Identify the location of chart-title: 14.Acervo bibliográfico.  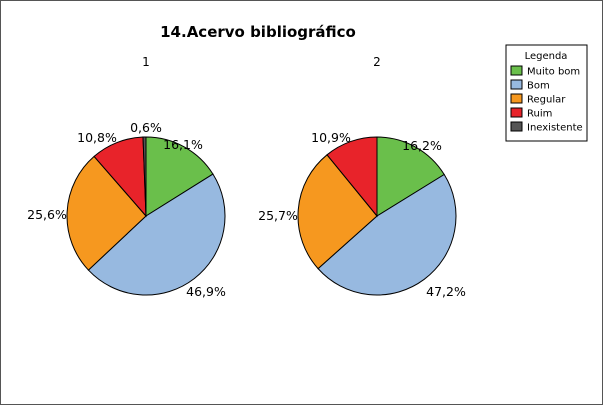
(258, 32).